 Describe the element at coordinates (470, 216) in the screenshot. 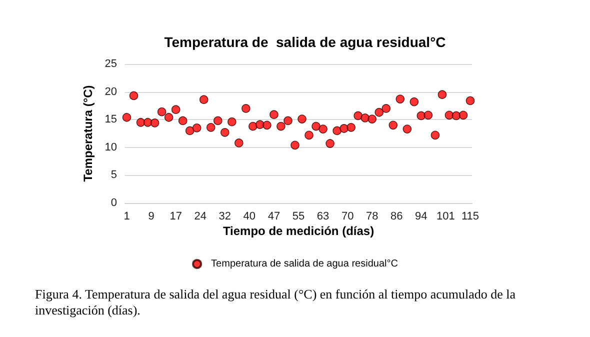

I see `x-tick-label: 115` at that location.